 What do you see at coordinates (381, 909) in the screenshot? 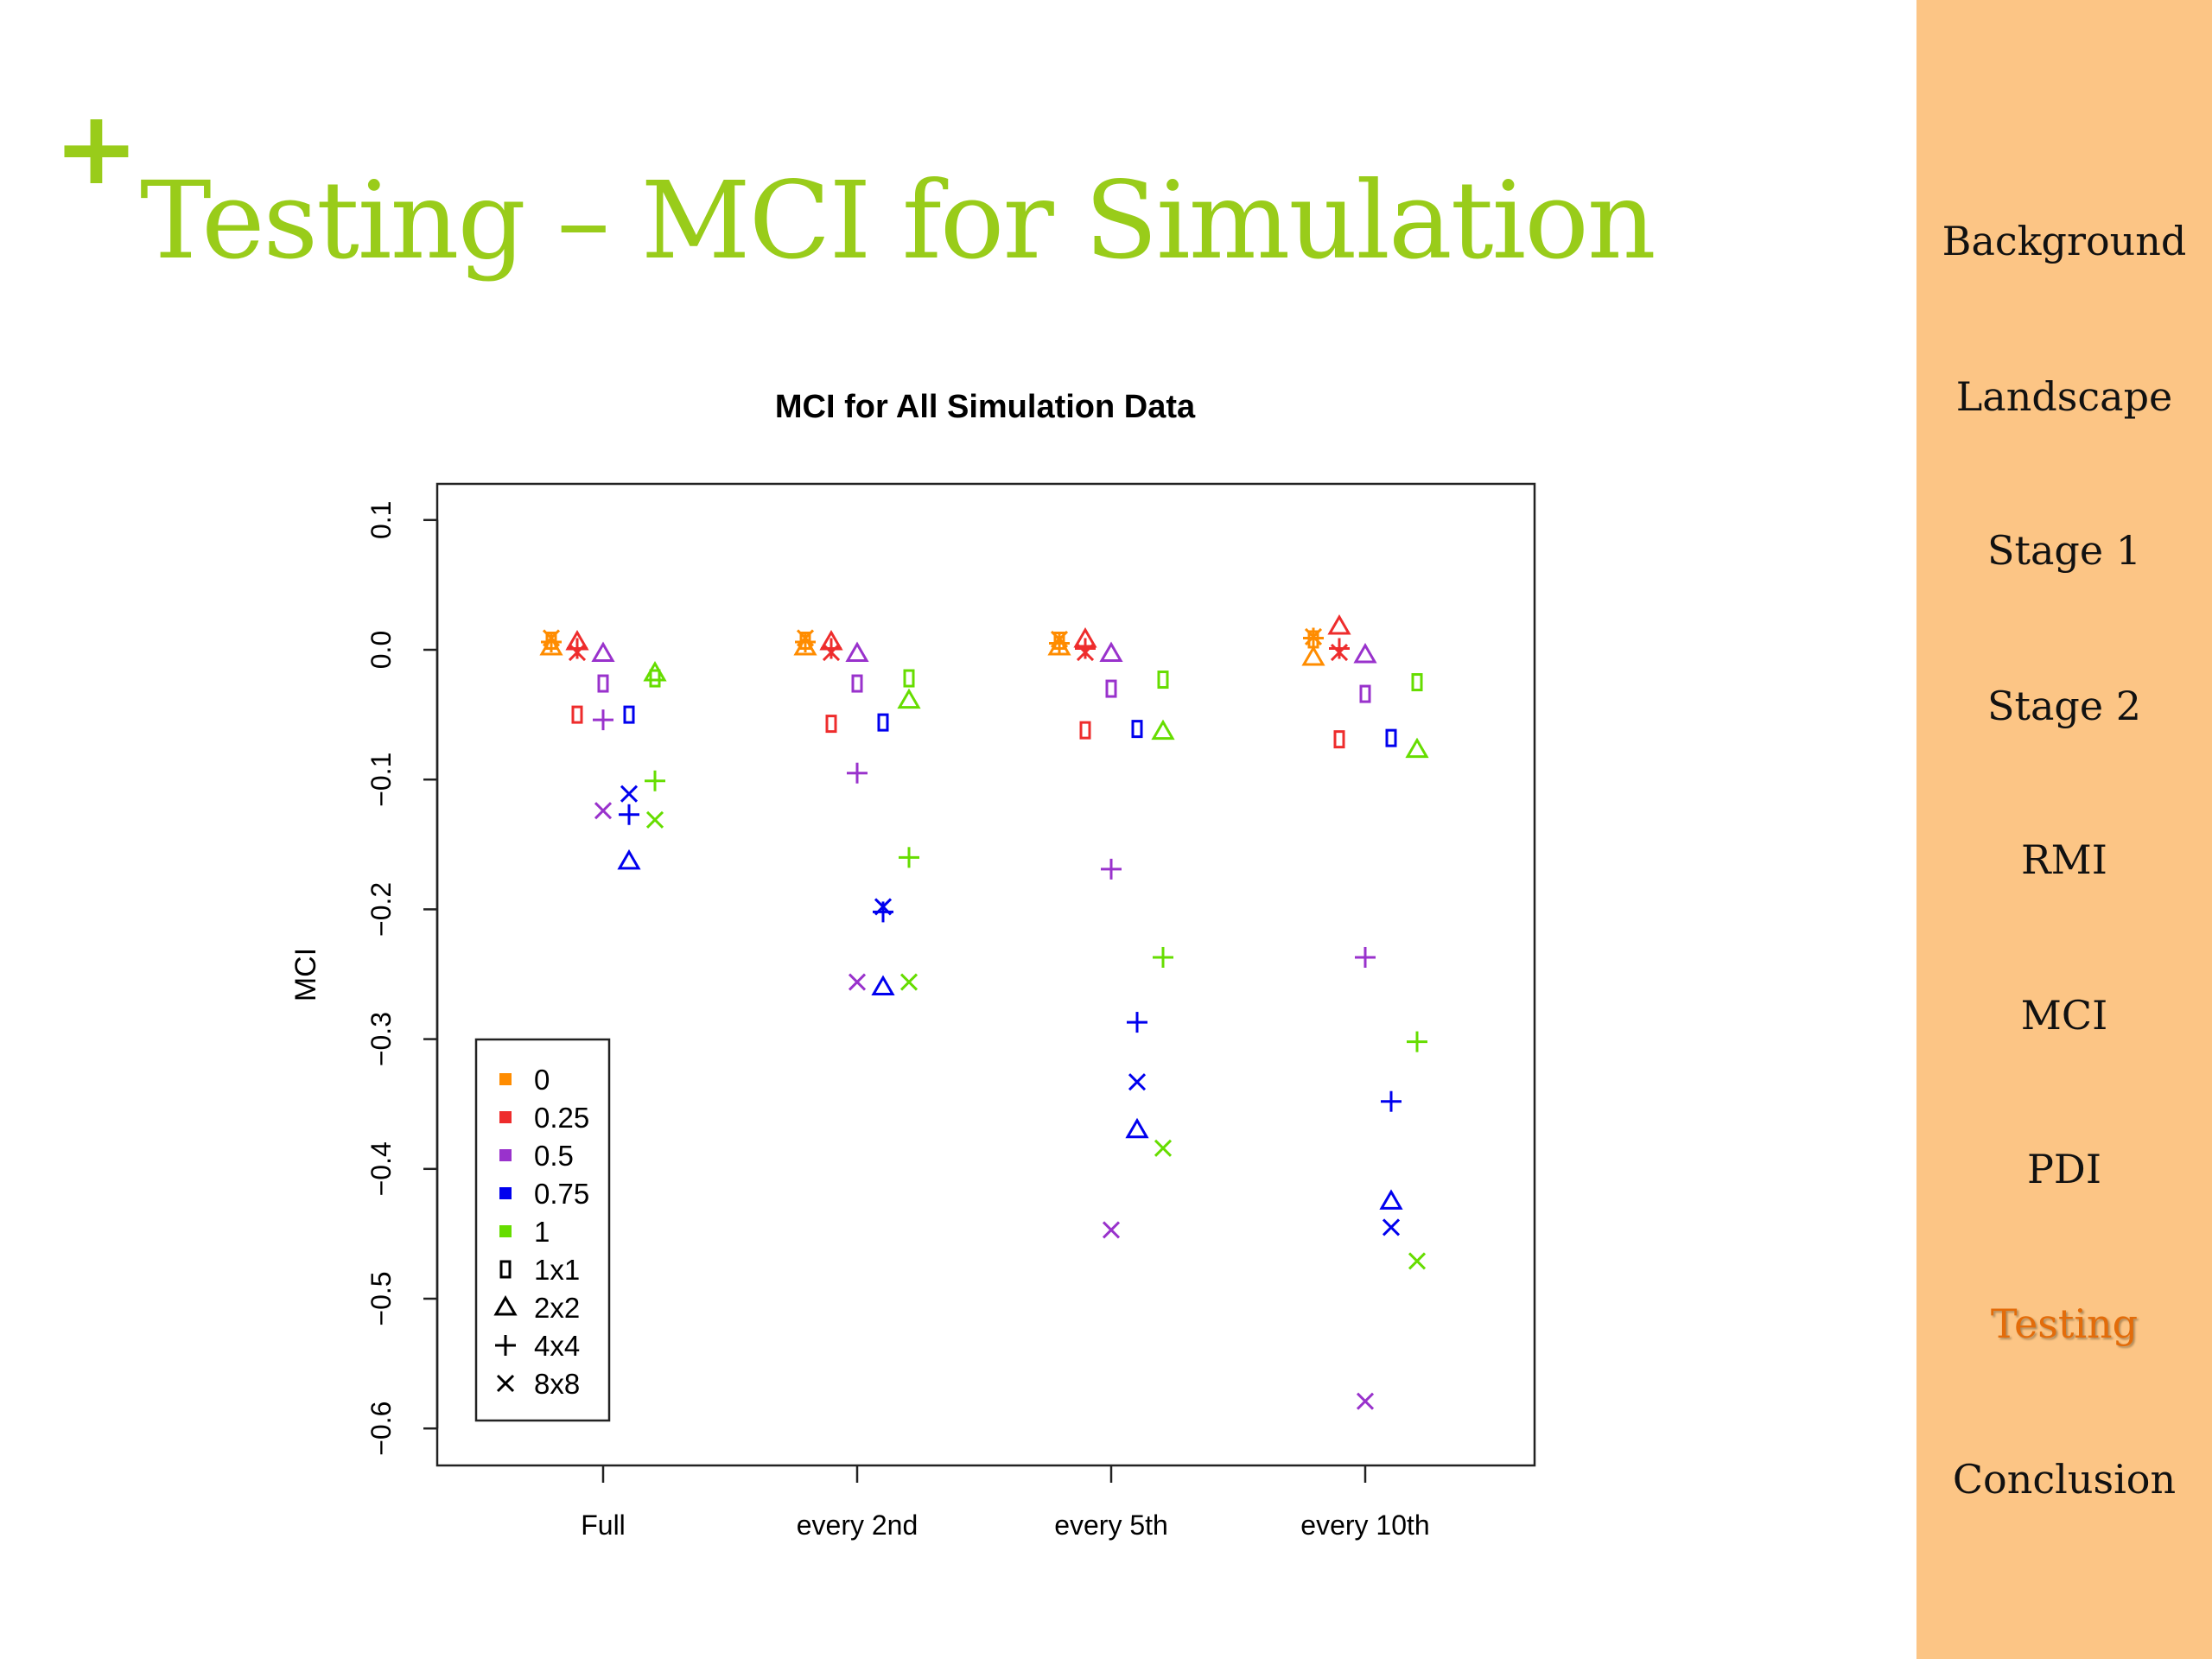
I see `y-tick-label: −0.2` at bounding box center [381, 909].